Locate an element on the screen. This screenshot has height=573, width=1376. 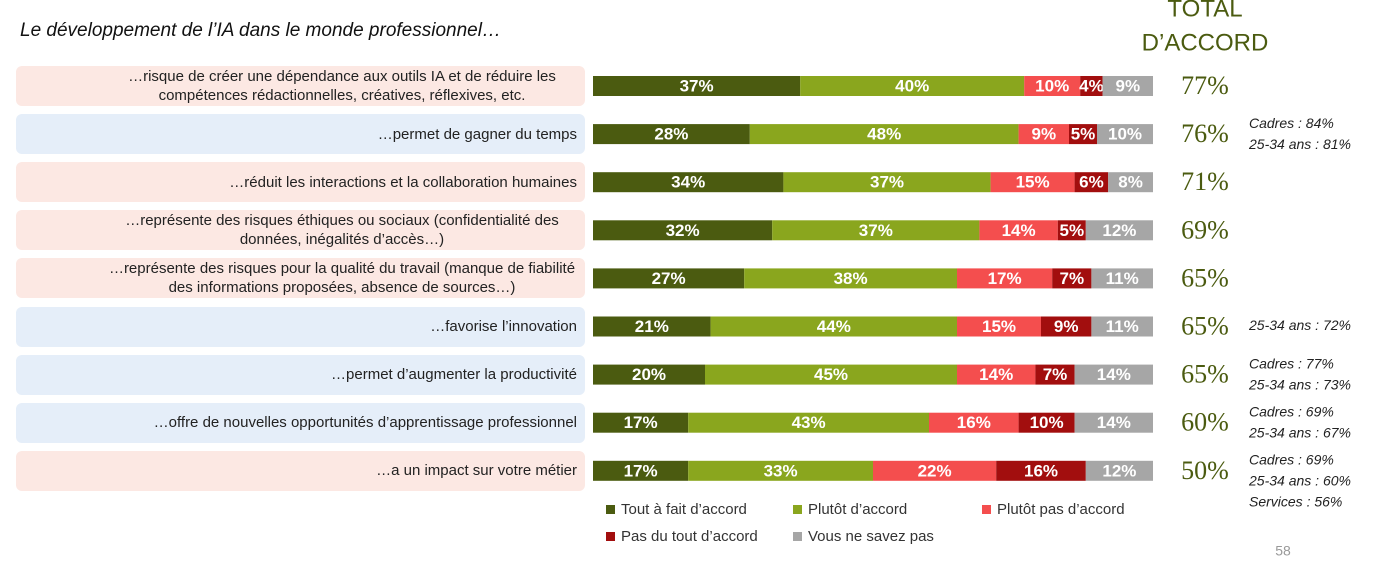
legend-label: Pas du tout d’accord is located at coordinates (689, 536).